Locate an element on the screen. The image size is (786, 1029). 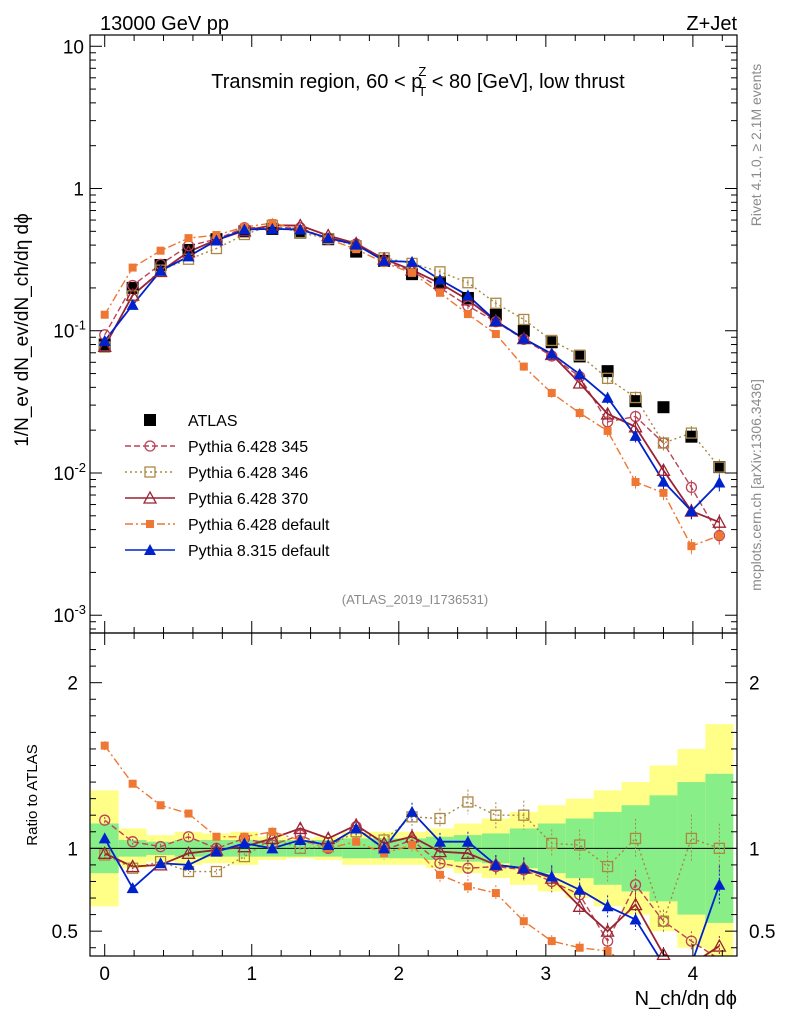
y-tick-label-main: 10⁻³ is located at coordinates (69, 614).